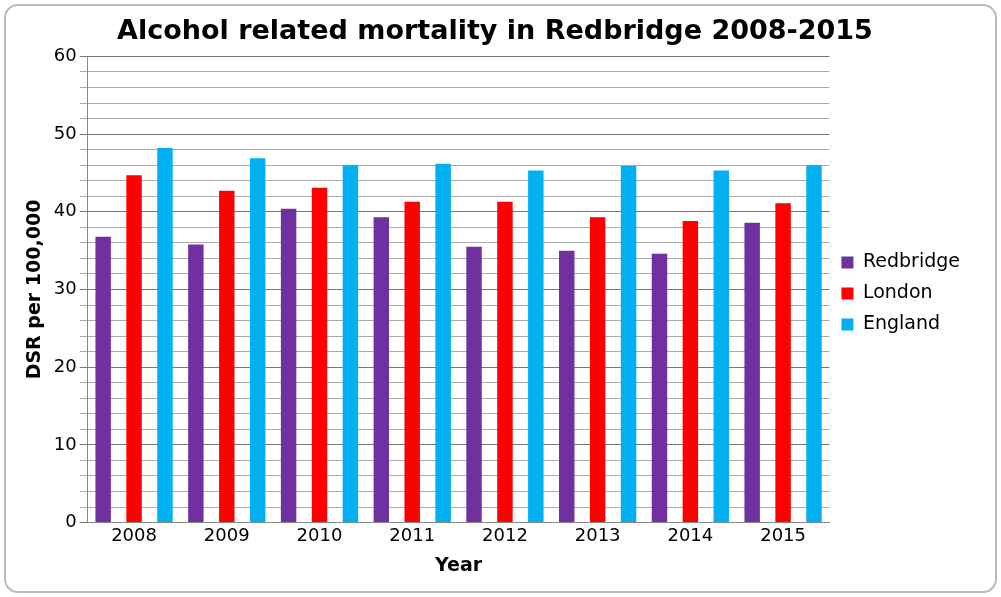 This screenshot has width=1001, height=597. Describe the element at coordinates (597, 535) in the screenshot. I see `x-tick-label: 2013` at that location.